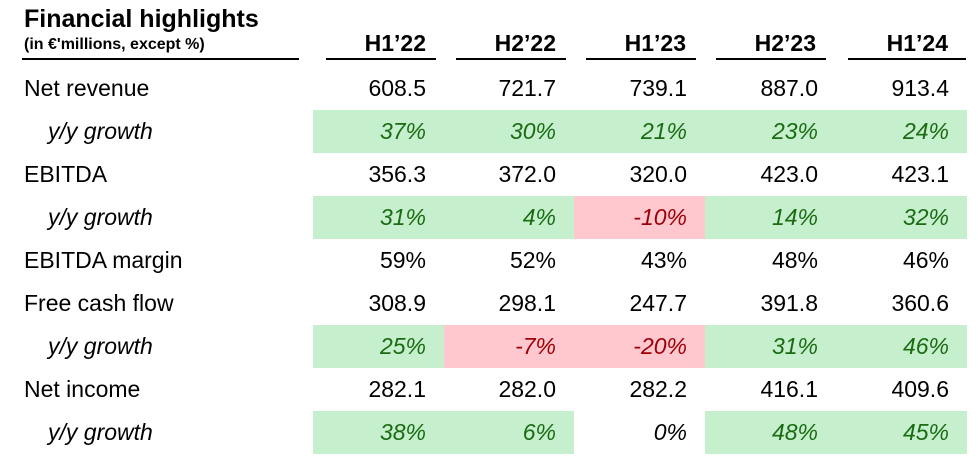  Describe the element at coordinates (658, 303) in the screenshot. I see `table-cell: 247.7` at that location.